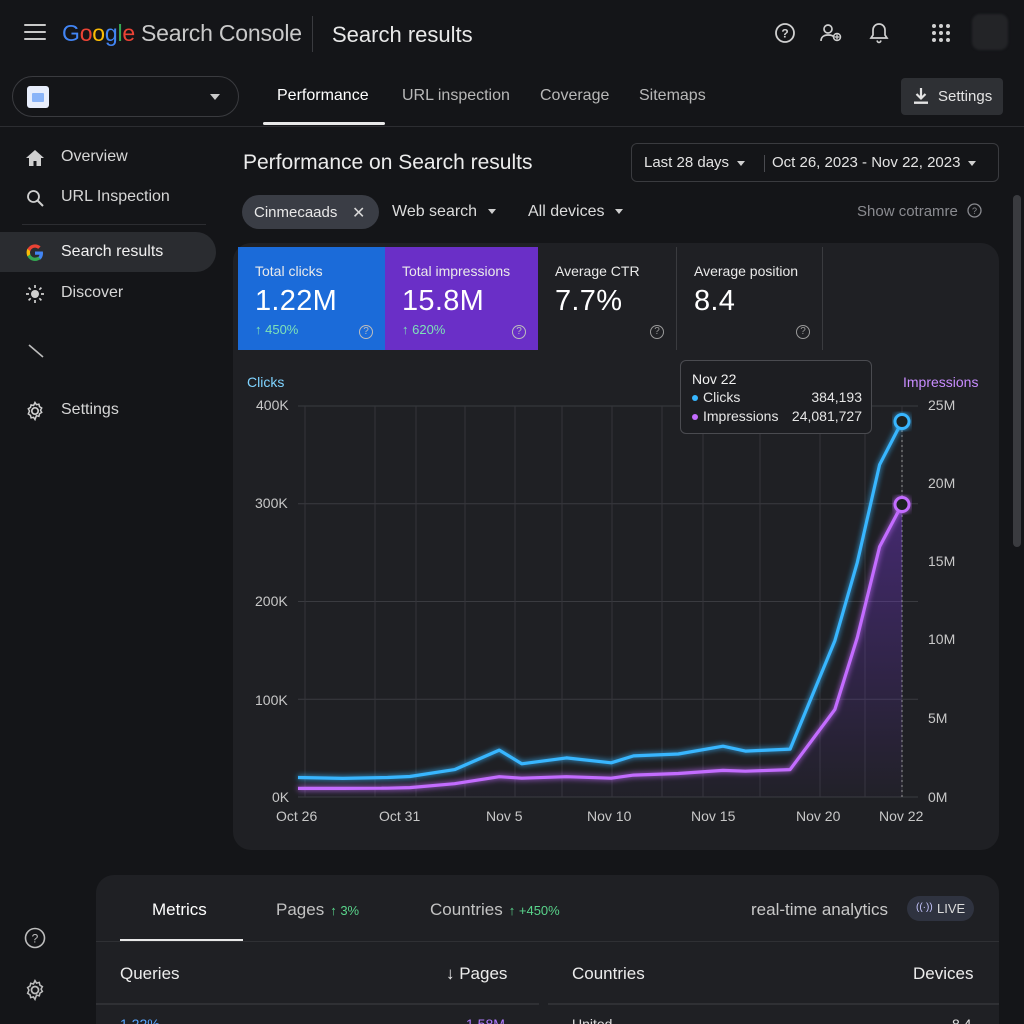  I want to click on tab-url-inspection: URL inspection, so click(456, 95).